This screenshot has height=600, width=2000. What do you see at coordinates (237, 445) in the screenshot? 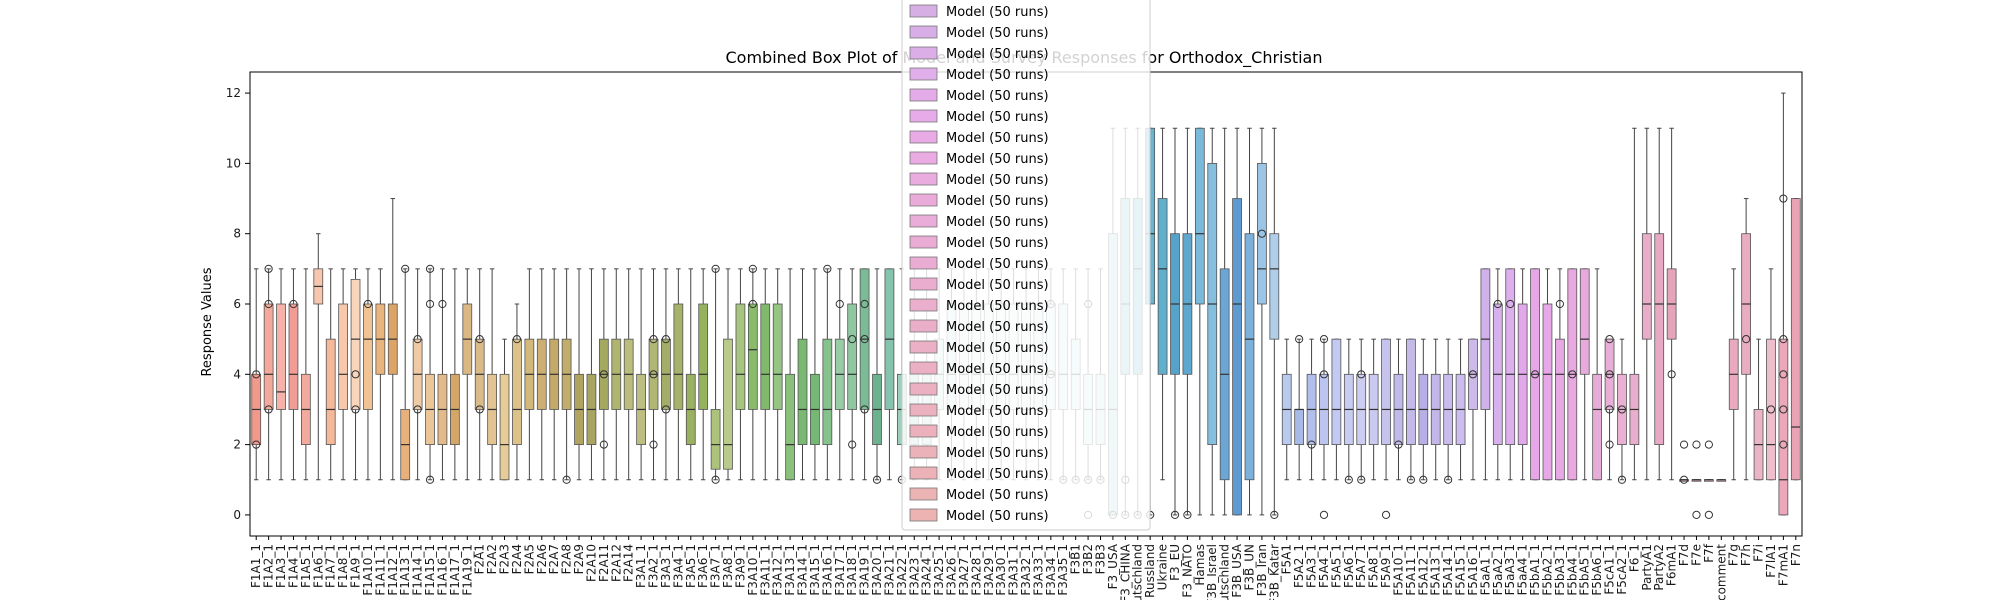
I see `y-tick-label: 2` at bounding box center [237, 445].